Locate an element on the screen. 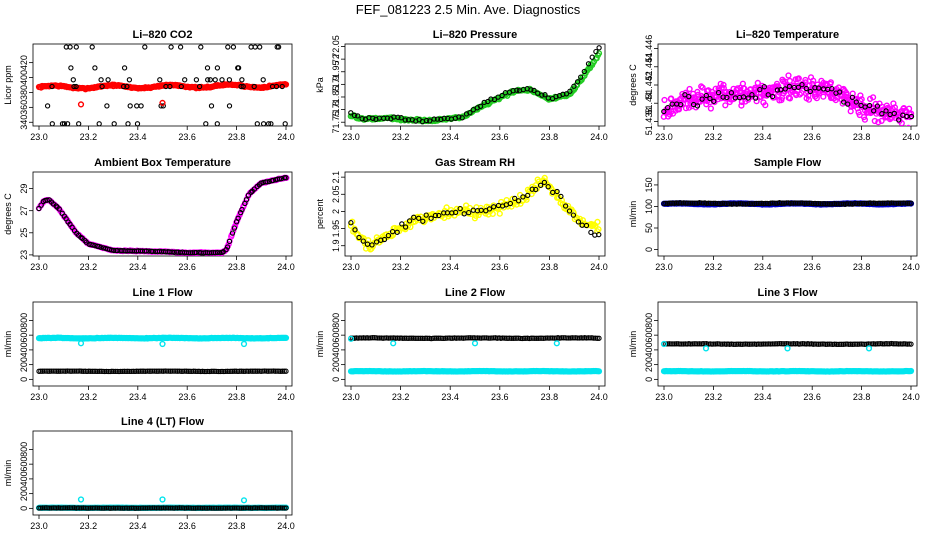  figure-title: FEF_081223 2.5 Min. Ave. Diagnostics is located at coordinates (468, 9).